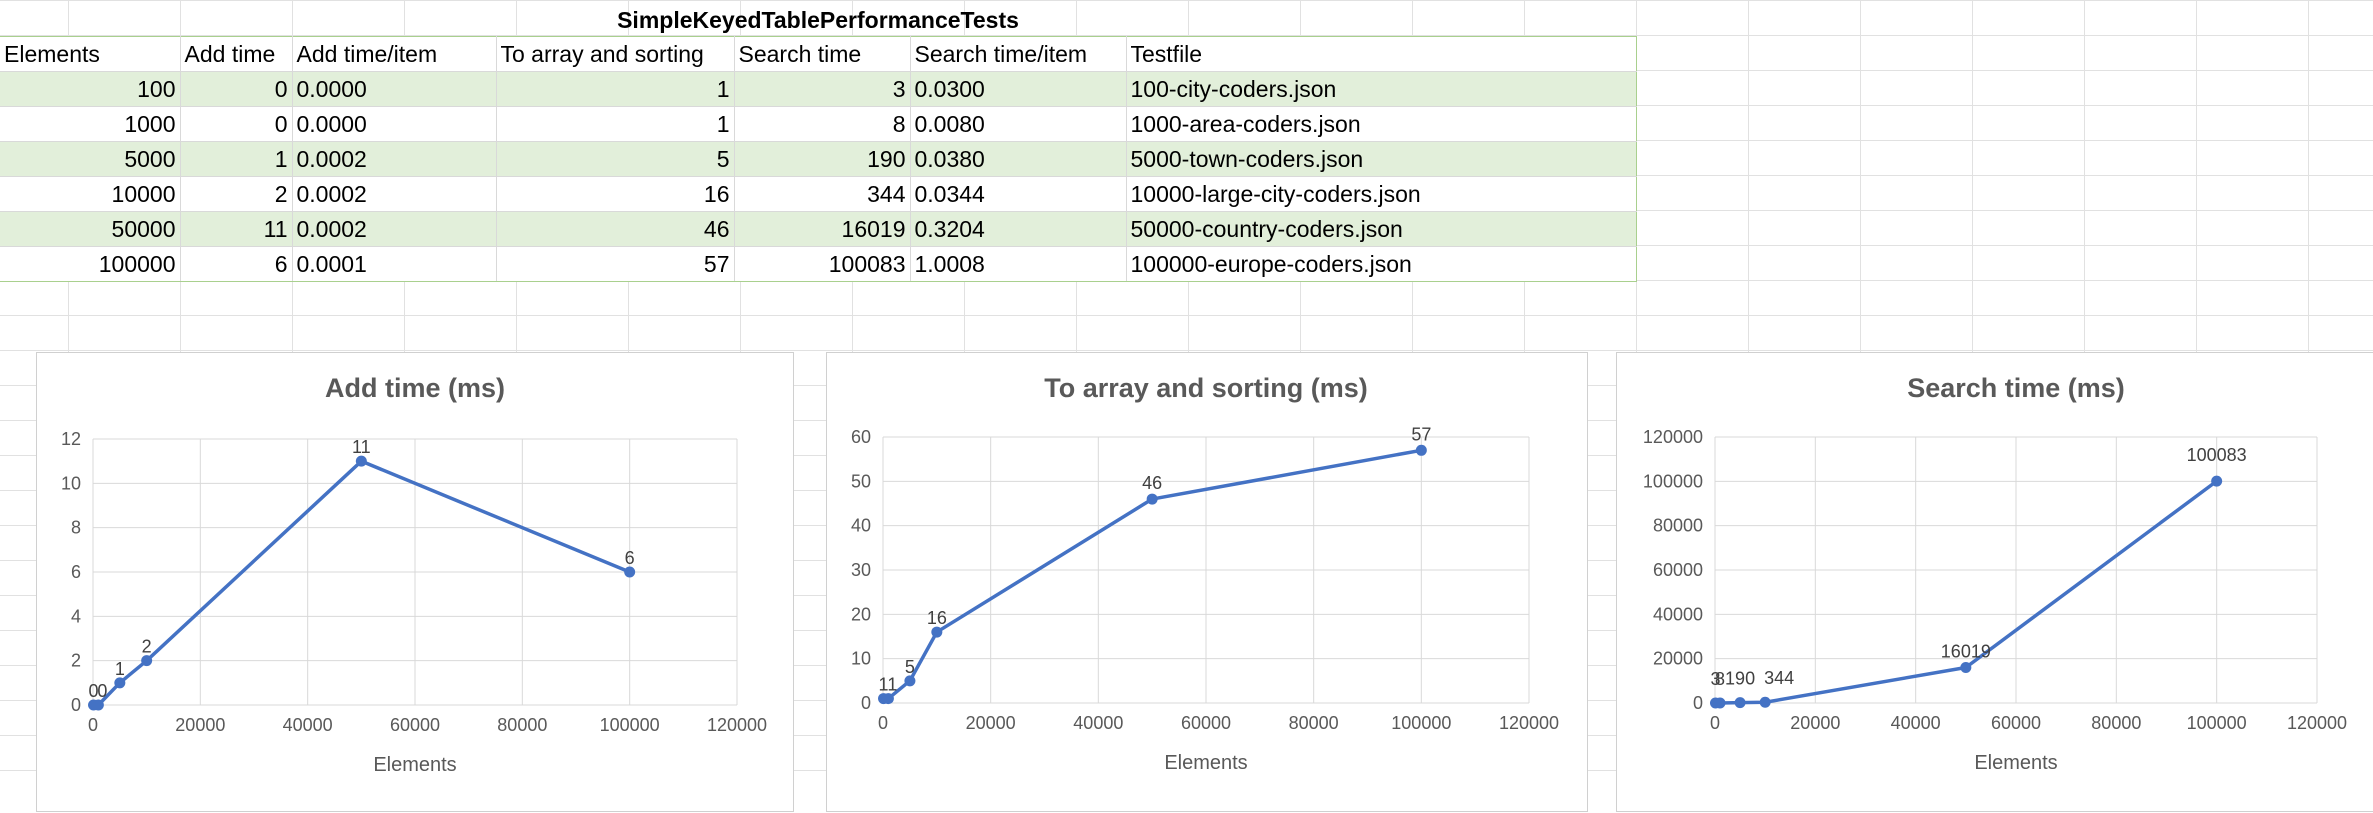  I want to click on data-label: 1, so click(120, 669).